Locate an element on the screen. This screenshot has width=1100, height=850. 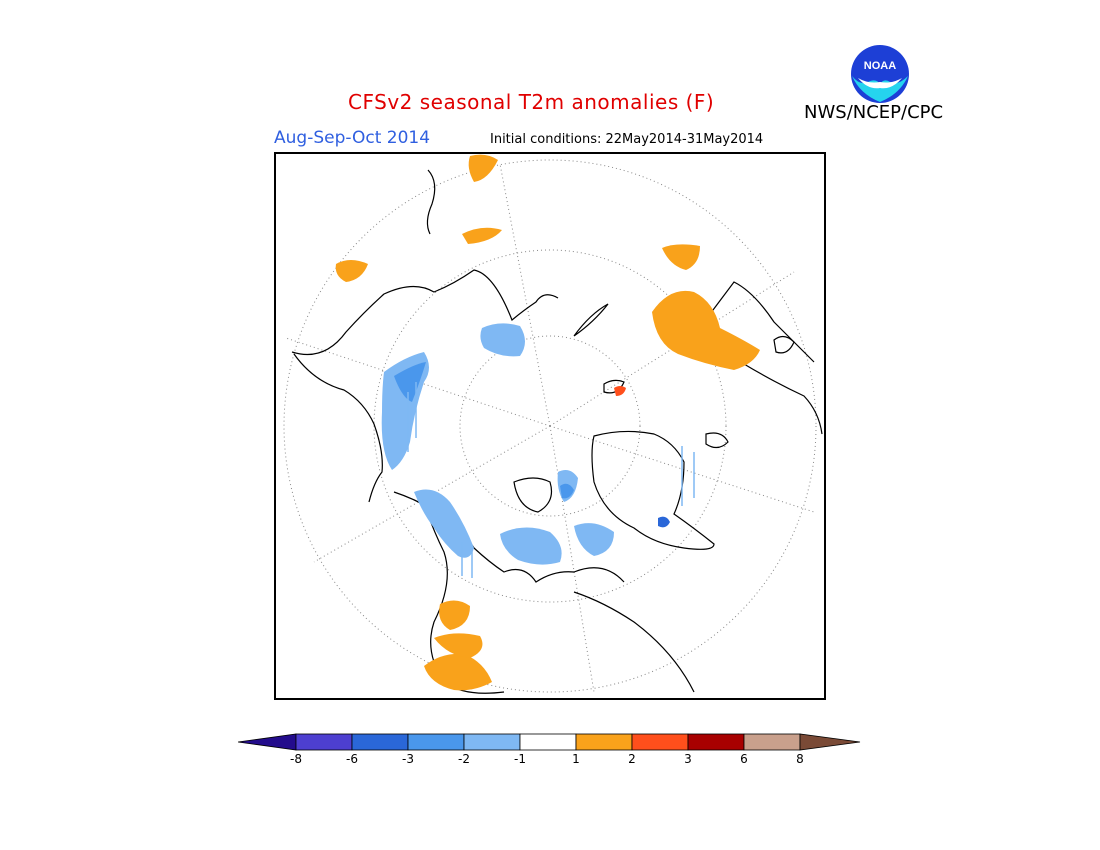
warm-anomaly-north-atlantic is located at coordinates (482, 235).